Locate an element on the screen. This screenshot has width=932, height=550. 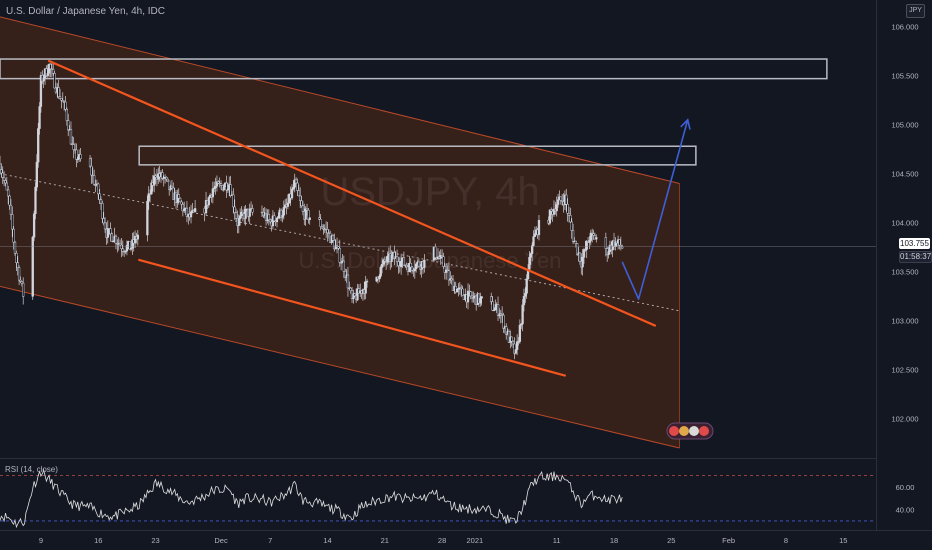
time-tick-label: 8 is located at coordinates (786, 540).